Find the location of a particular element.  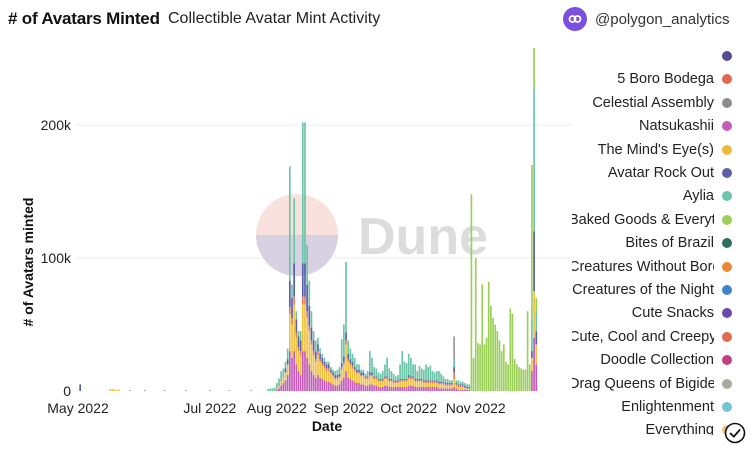

author-handle: @polygon_analytics is located at coordinates (662, 19).